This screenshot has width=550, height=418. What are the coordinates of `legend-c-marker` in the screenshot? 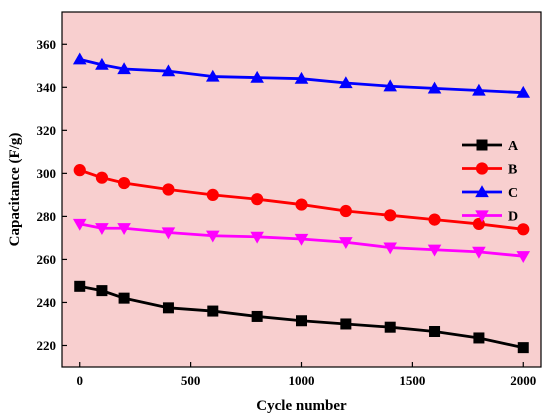 It's located at (482, 191).